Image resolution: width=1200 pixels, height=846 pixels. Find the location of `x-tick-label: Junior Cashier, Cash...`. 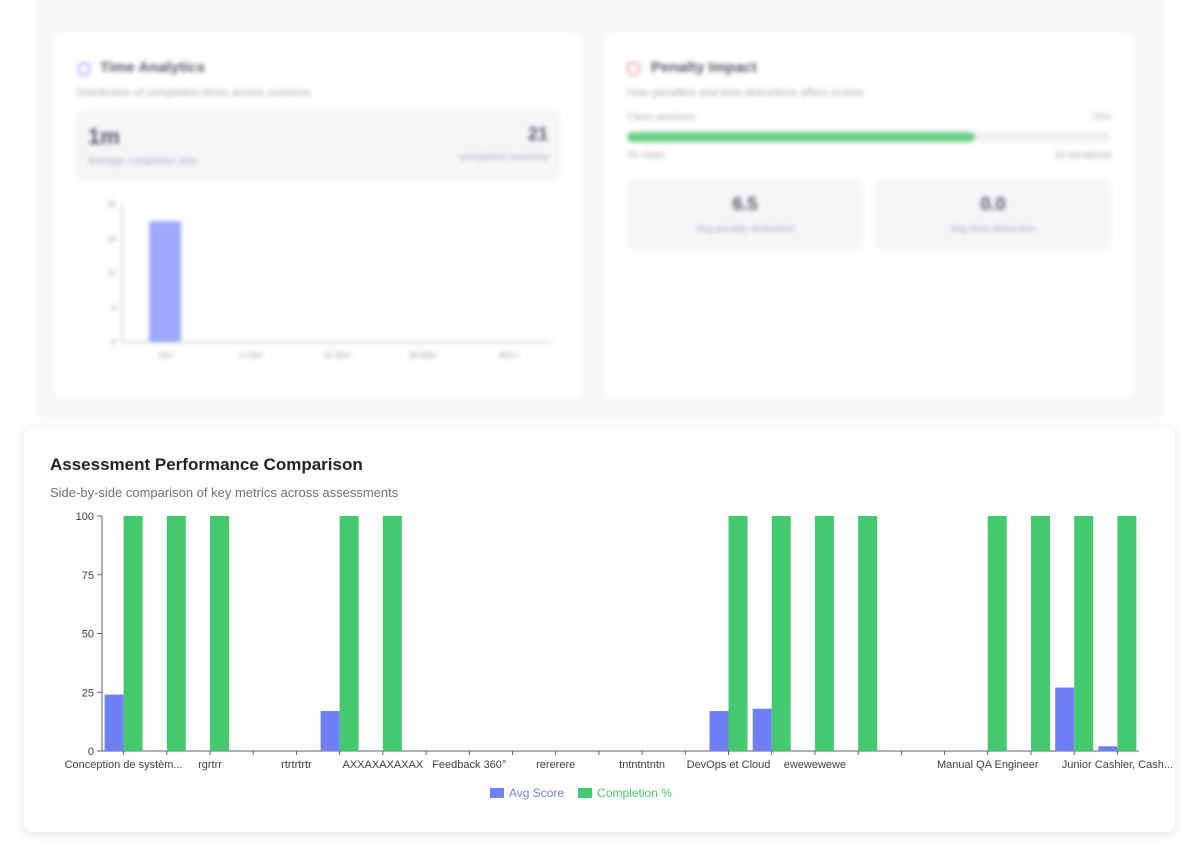

x-tick-label: Junior Cashier, Cash... is located at coordinates (1117, 765).